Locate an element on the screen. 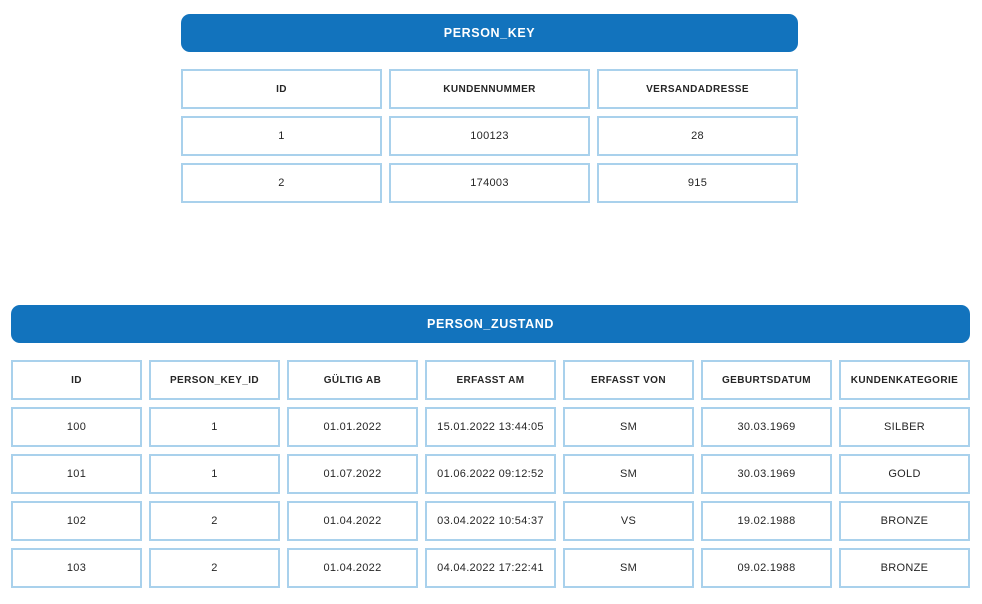 This screenshot has width=982, height=604. column-header-kundennummer: KUNDENNUMMER is located at coordinates (489, 89).